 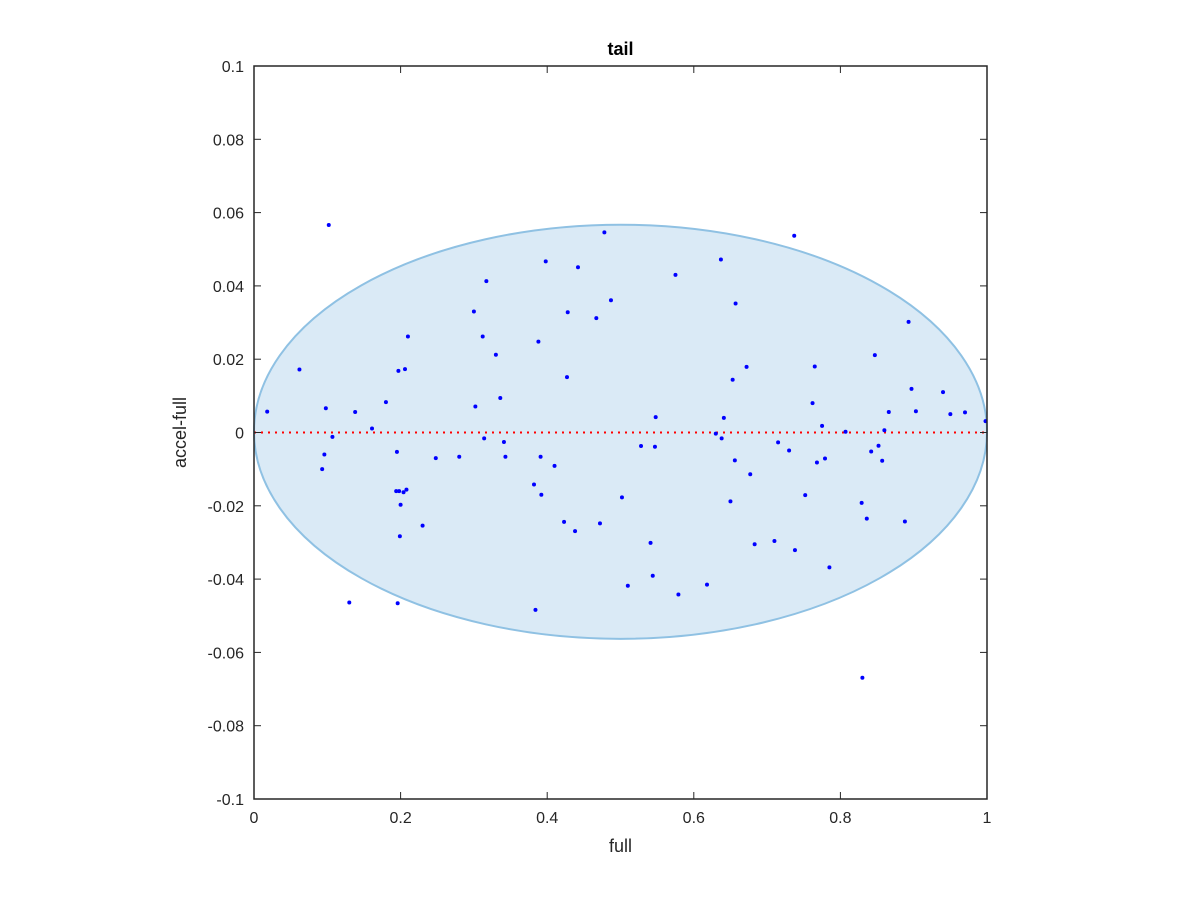 I want to click on y-tick-label: -0.06, so click(x=226, y=653).